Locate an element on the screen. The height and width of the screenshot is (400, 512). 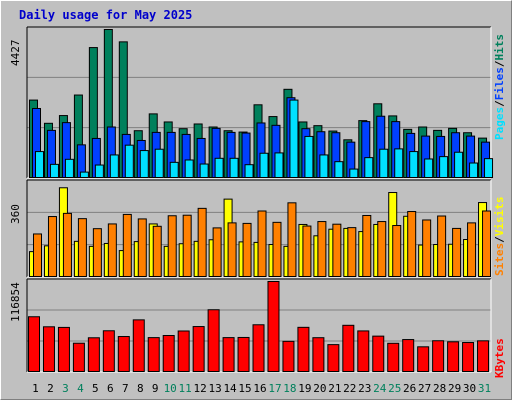
legend-files: Files is located at coordinates (499, 83).